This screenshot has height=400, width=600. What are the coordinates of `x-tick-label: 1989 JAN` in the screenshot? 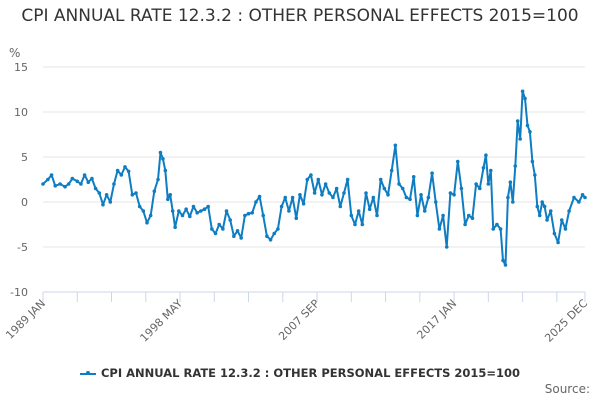 It's located at (25, 319).